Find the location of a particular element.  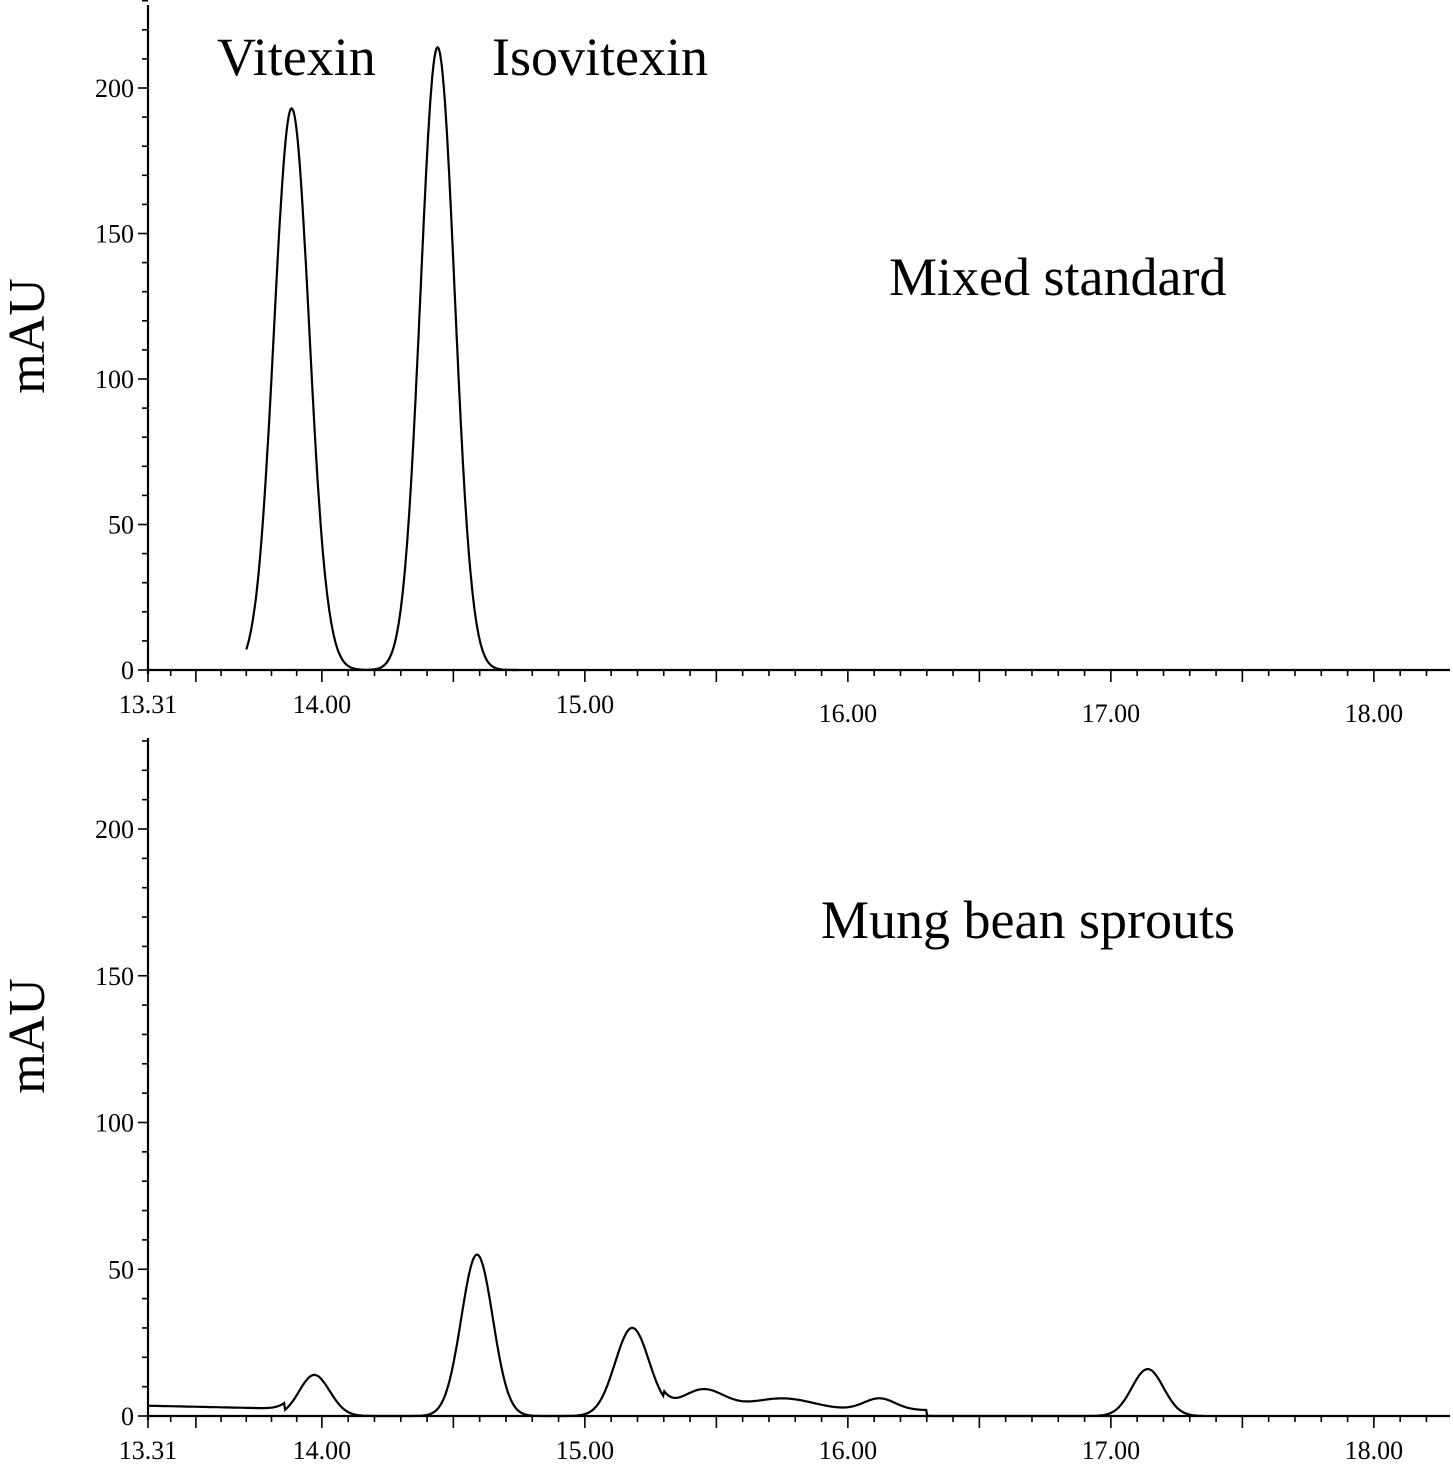

top-y-tick-label: 100 is located at coordinates (114, 379).